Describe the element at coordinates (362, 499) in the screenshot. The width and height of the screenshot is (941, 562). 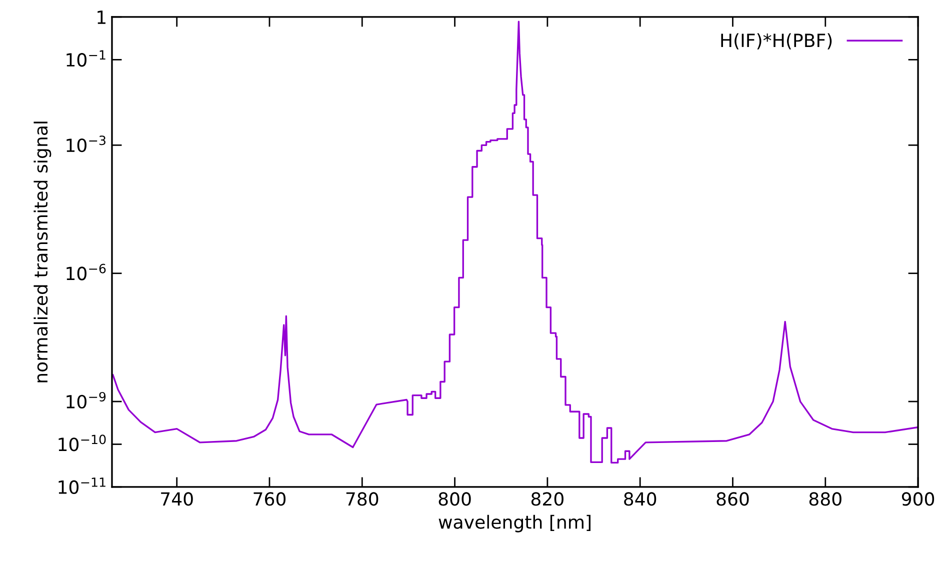
I see `x-tick-label: 780` at that location.